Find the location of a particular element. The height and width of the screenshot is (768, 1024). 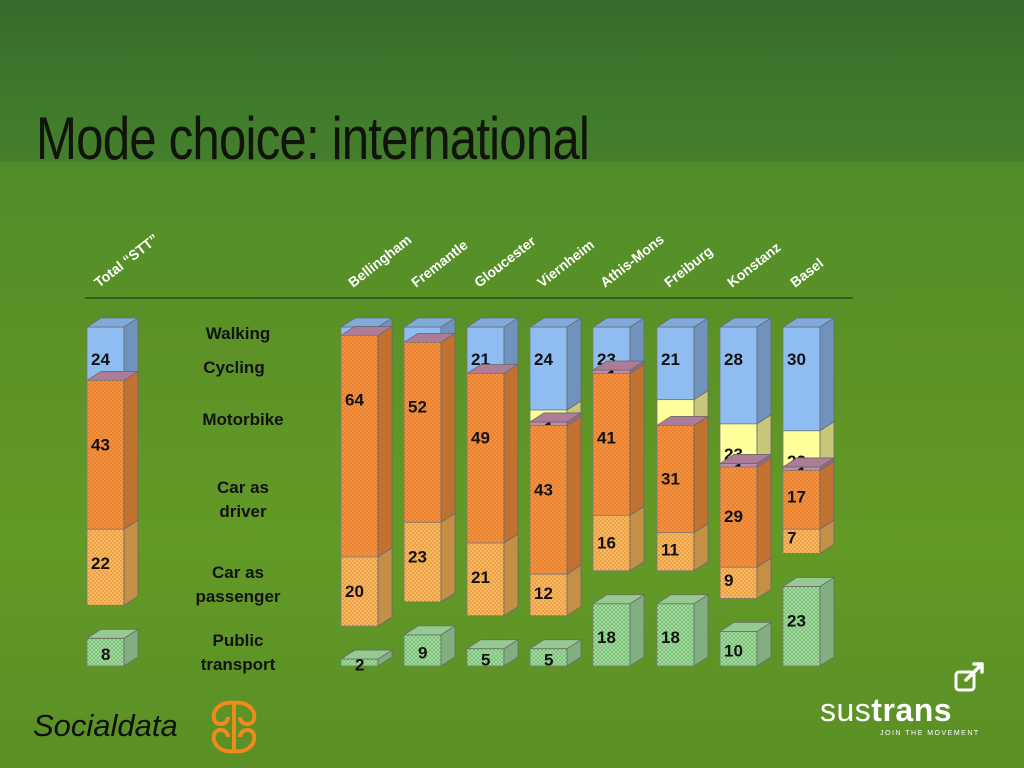

bar-0-public-transport-label: 8 is located at coordinates (105, 654).